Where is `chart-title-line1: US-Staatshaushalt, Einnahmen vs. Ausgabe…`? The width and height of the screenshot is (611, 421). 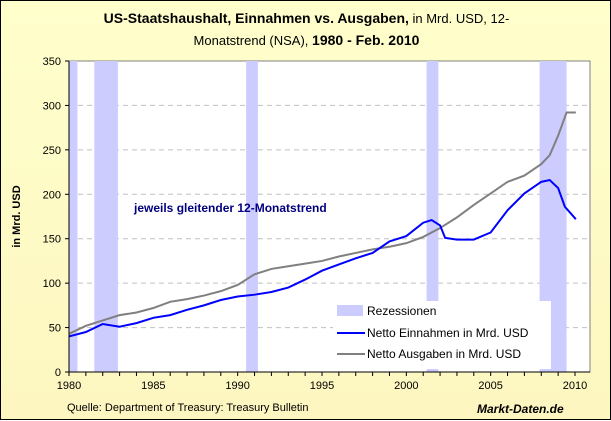
chart-title-line1: US-Staatshaushalt, Einnahmen vs. Ausgabe… is located at coordinates (306, 18).